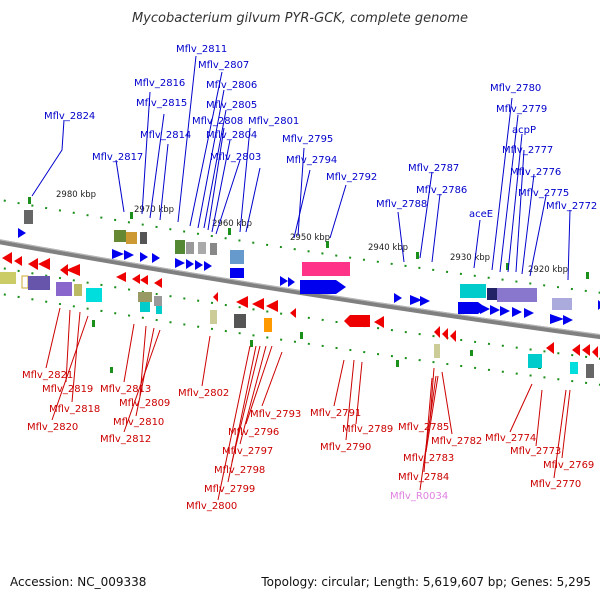 Image resolution: width=600 pixels, height=600 pixels. What do you see at coordinates (555, 484) in the screenshot?
I see `gene-label: Mflv_2770` at bounding box center [555, 484].